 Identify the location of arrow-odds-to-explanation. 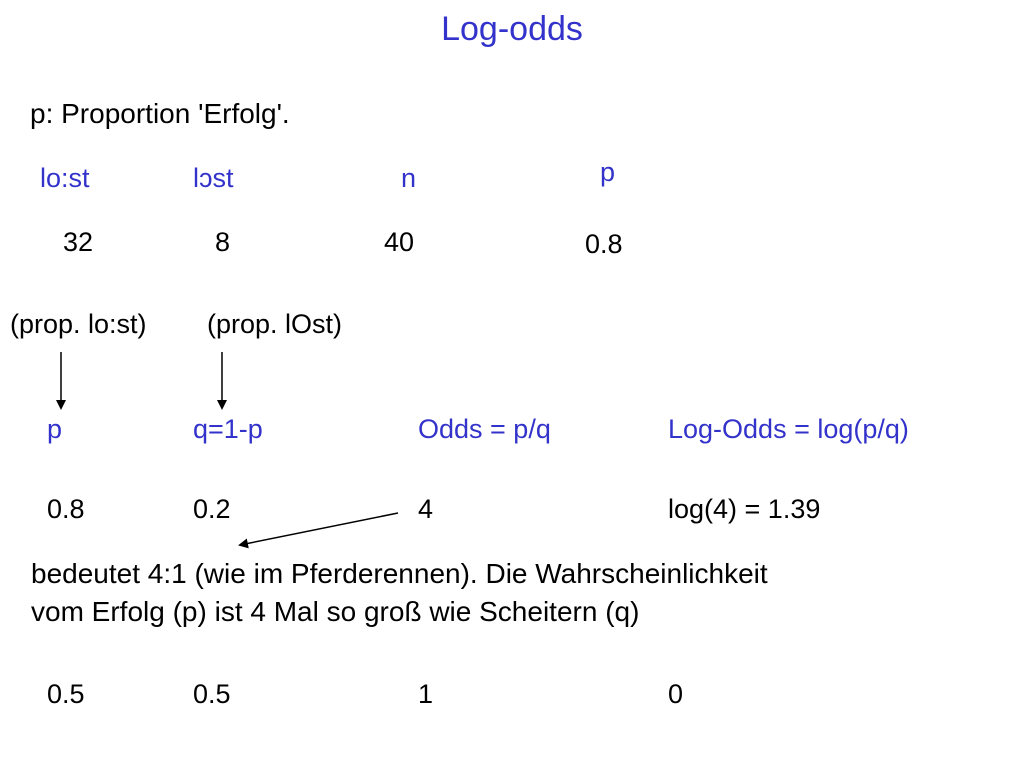
(318, 530).